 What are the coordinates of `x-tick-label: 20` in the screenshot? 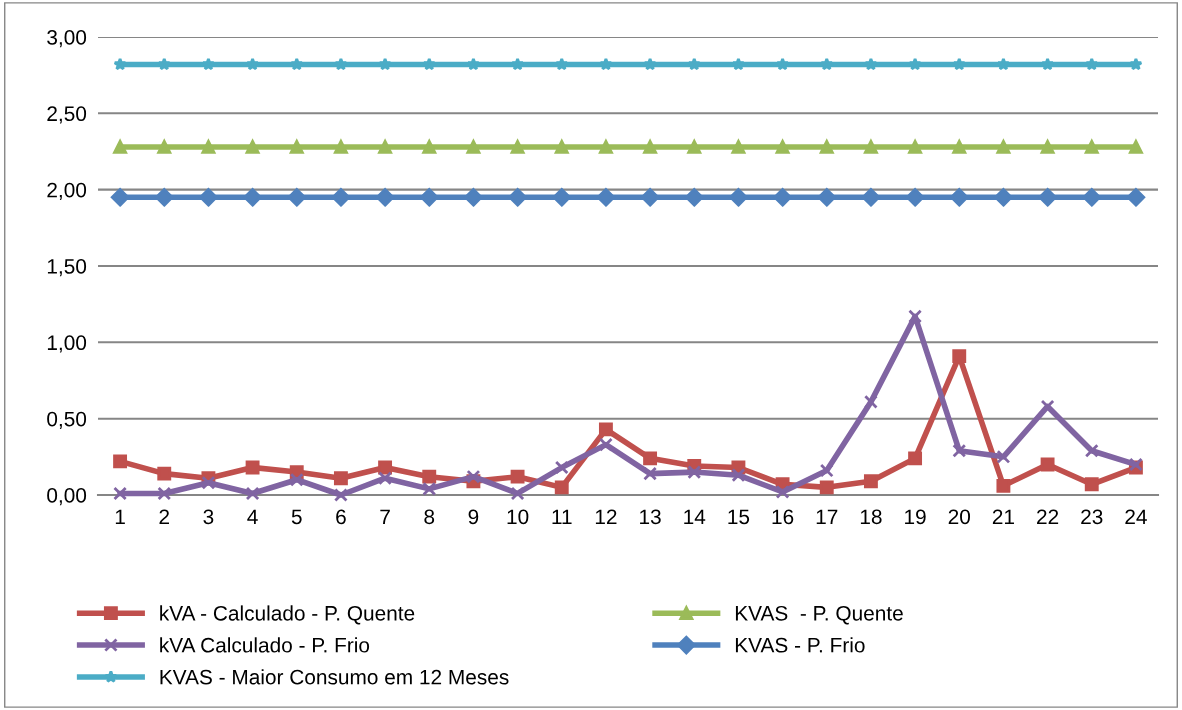 It's located at (959, 517).